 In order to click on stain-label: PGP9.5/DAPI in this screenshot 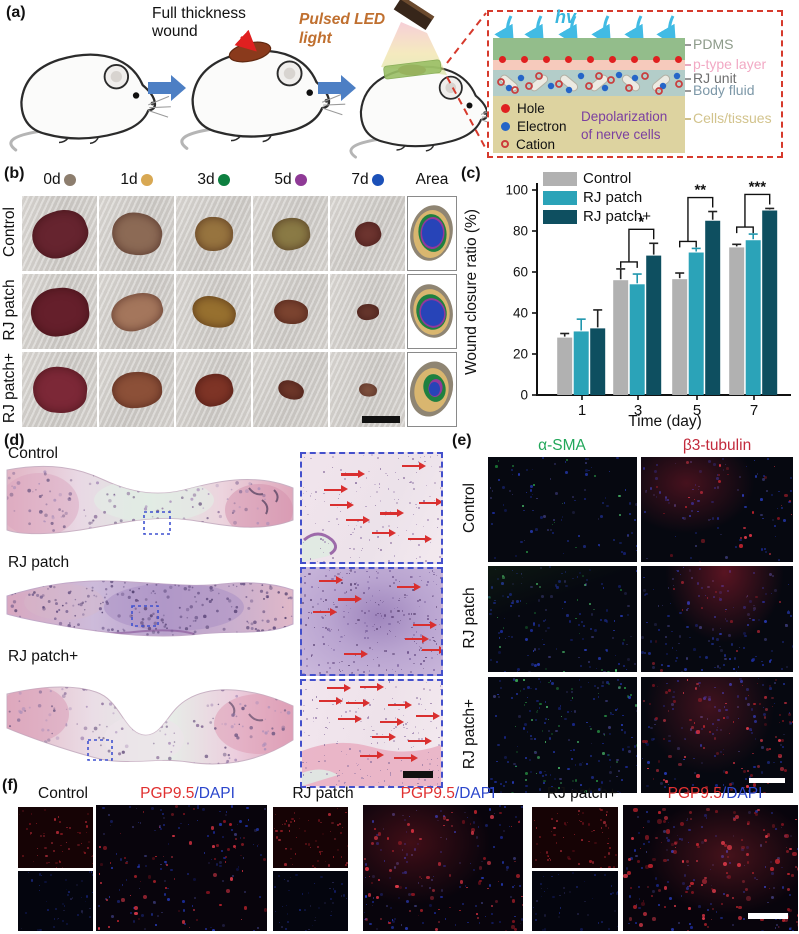, I will do `click(715, 794)`.